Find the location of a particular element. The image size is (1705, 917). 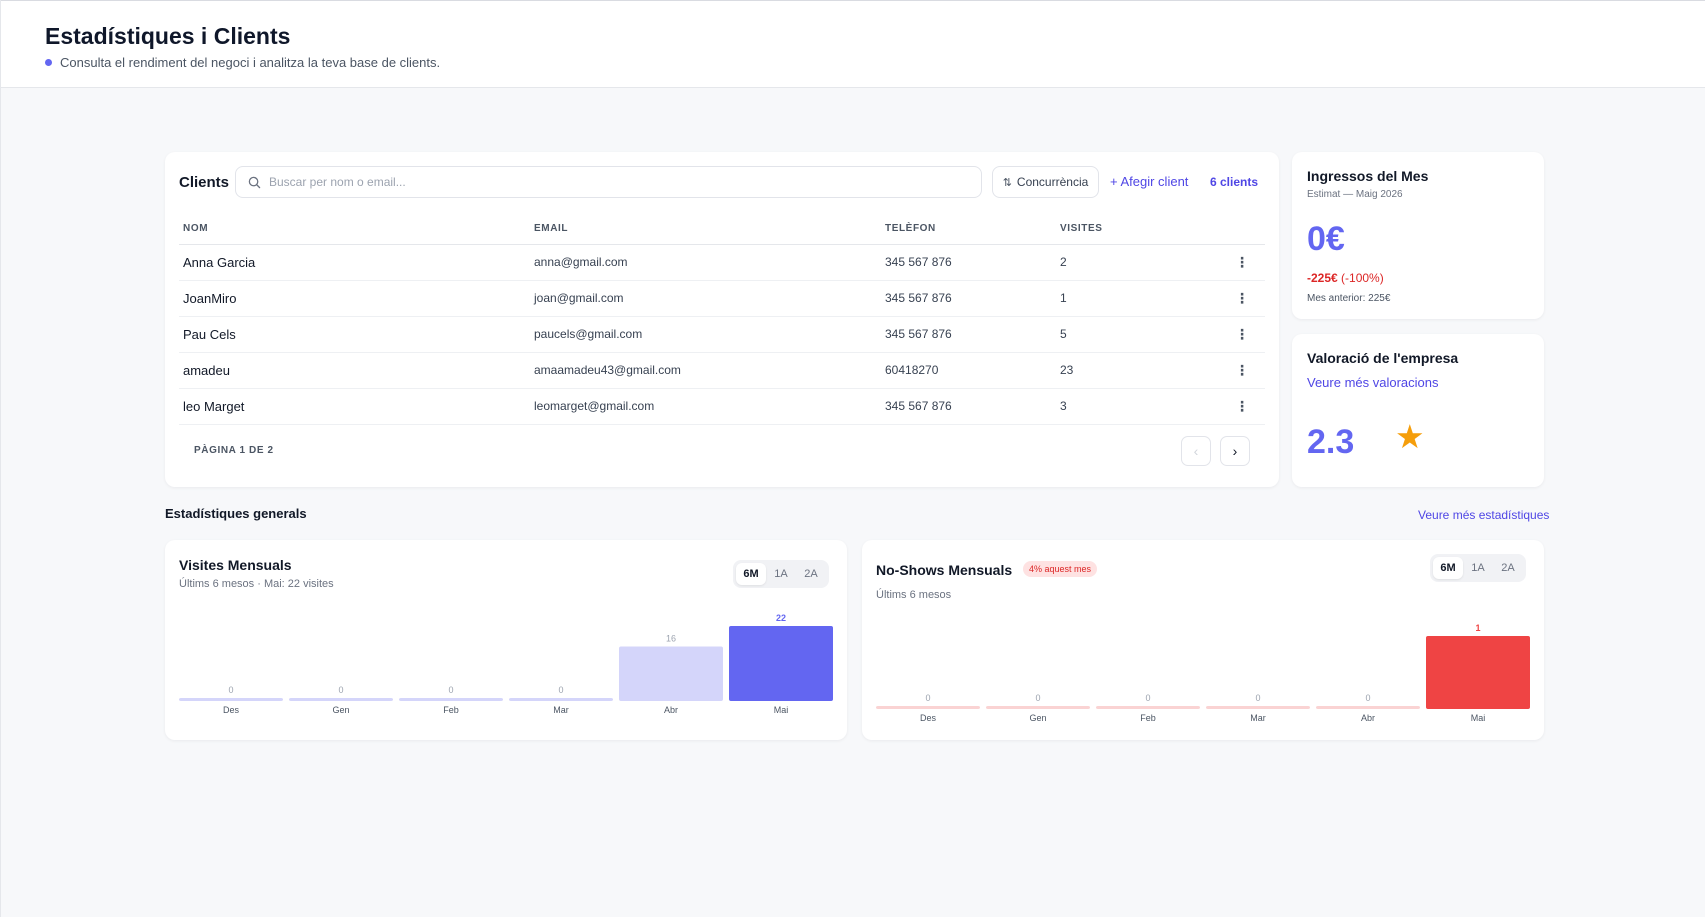

column-header-name: NOM is located at coordinates (354, 229).